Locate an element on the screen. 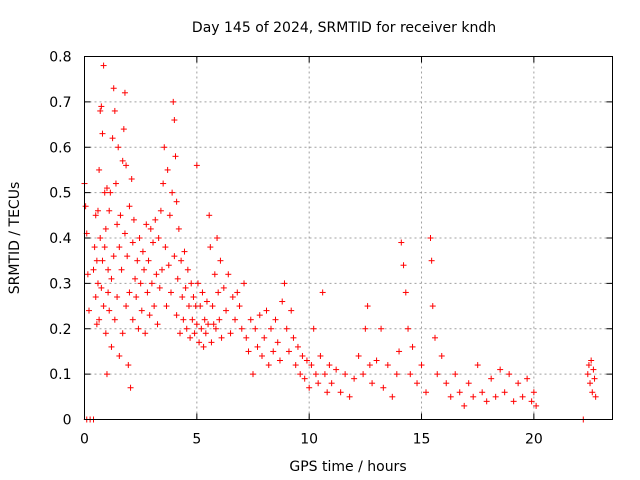 The height and width of the screenshot is (480, 640). x-tick-label: 5 is located at coordinates (196, 440).